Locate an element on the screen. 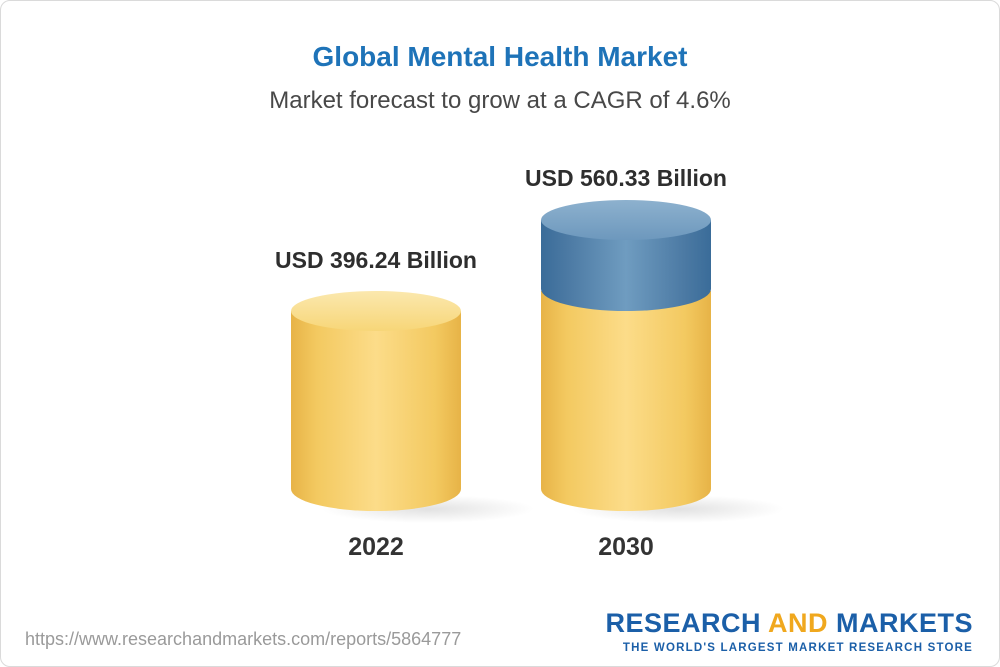 The height and width of the screenshot is (667, 1000). logo-wordmark: RESEARCH AND MARKETS is located at coordinates (789, 623).